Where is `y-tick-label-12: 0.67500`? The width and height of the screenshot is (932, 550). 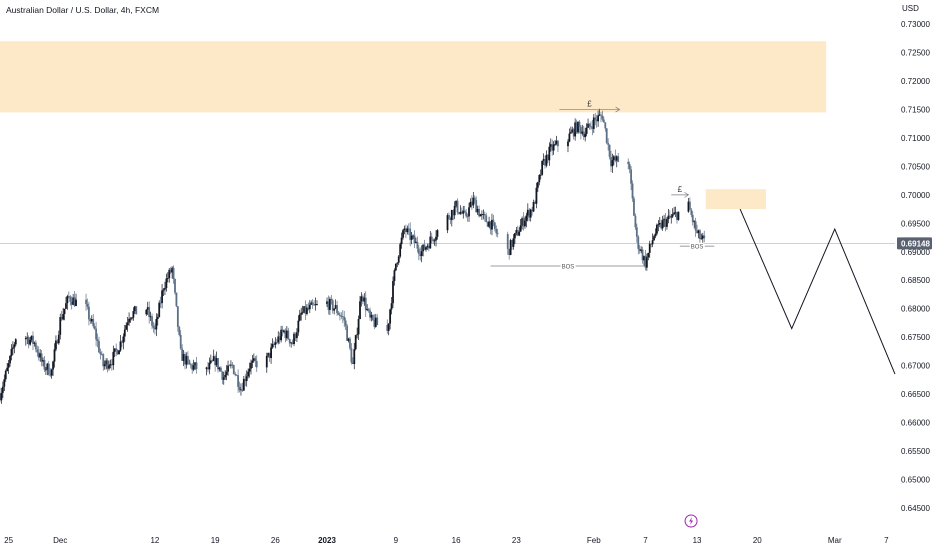
y-tick-label-12: 0.67500 is located at coordinates (915, 337).